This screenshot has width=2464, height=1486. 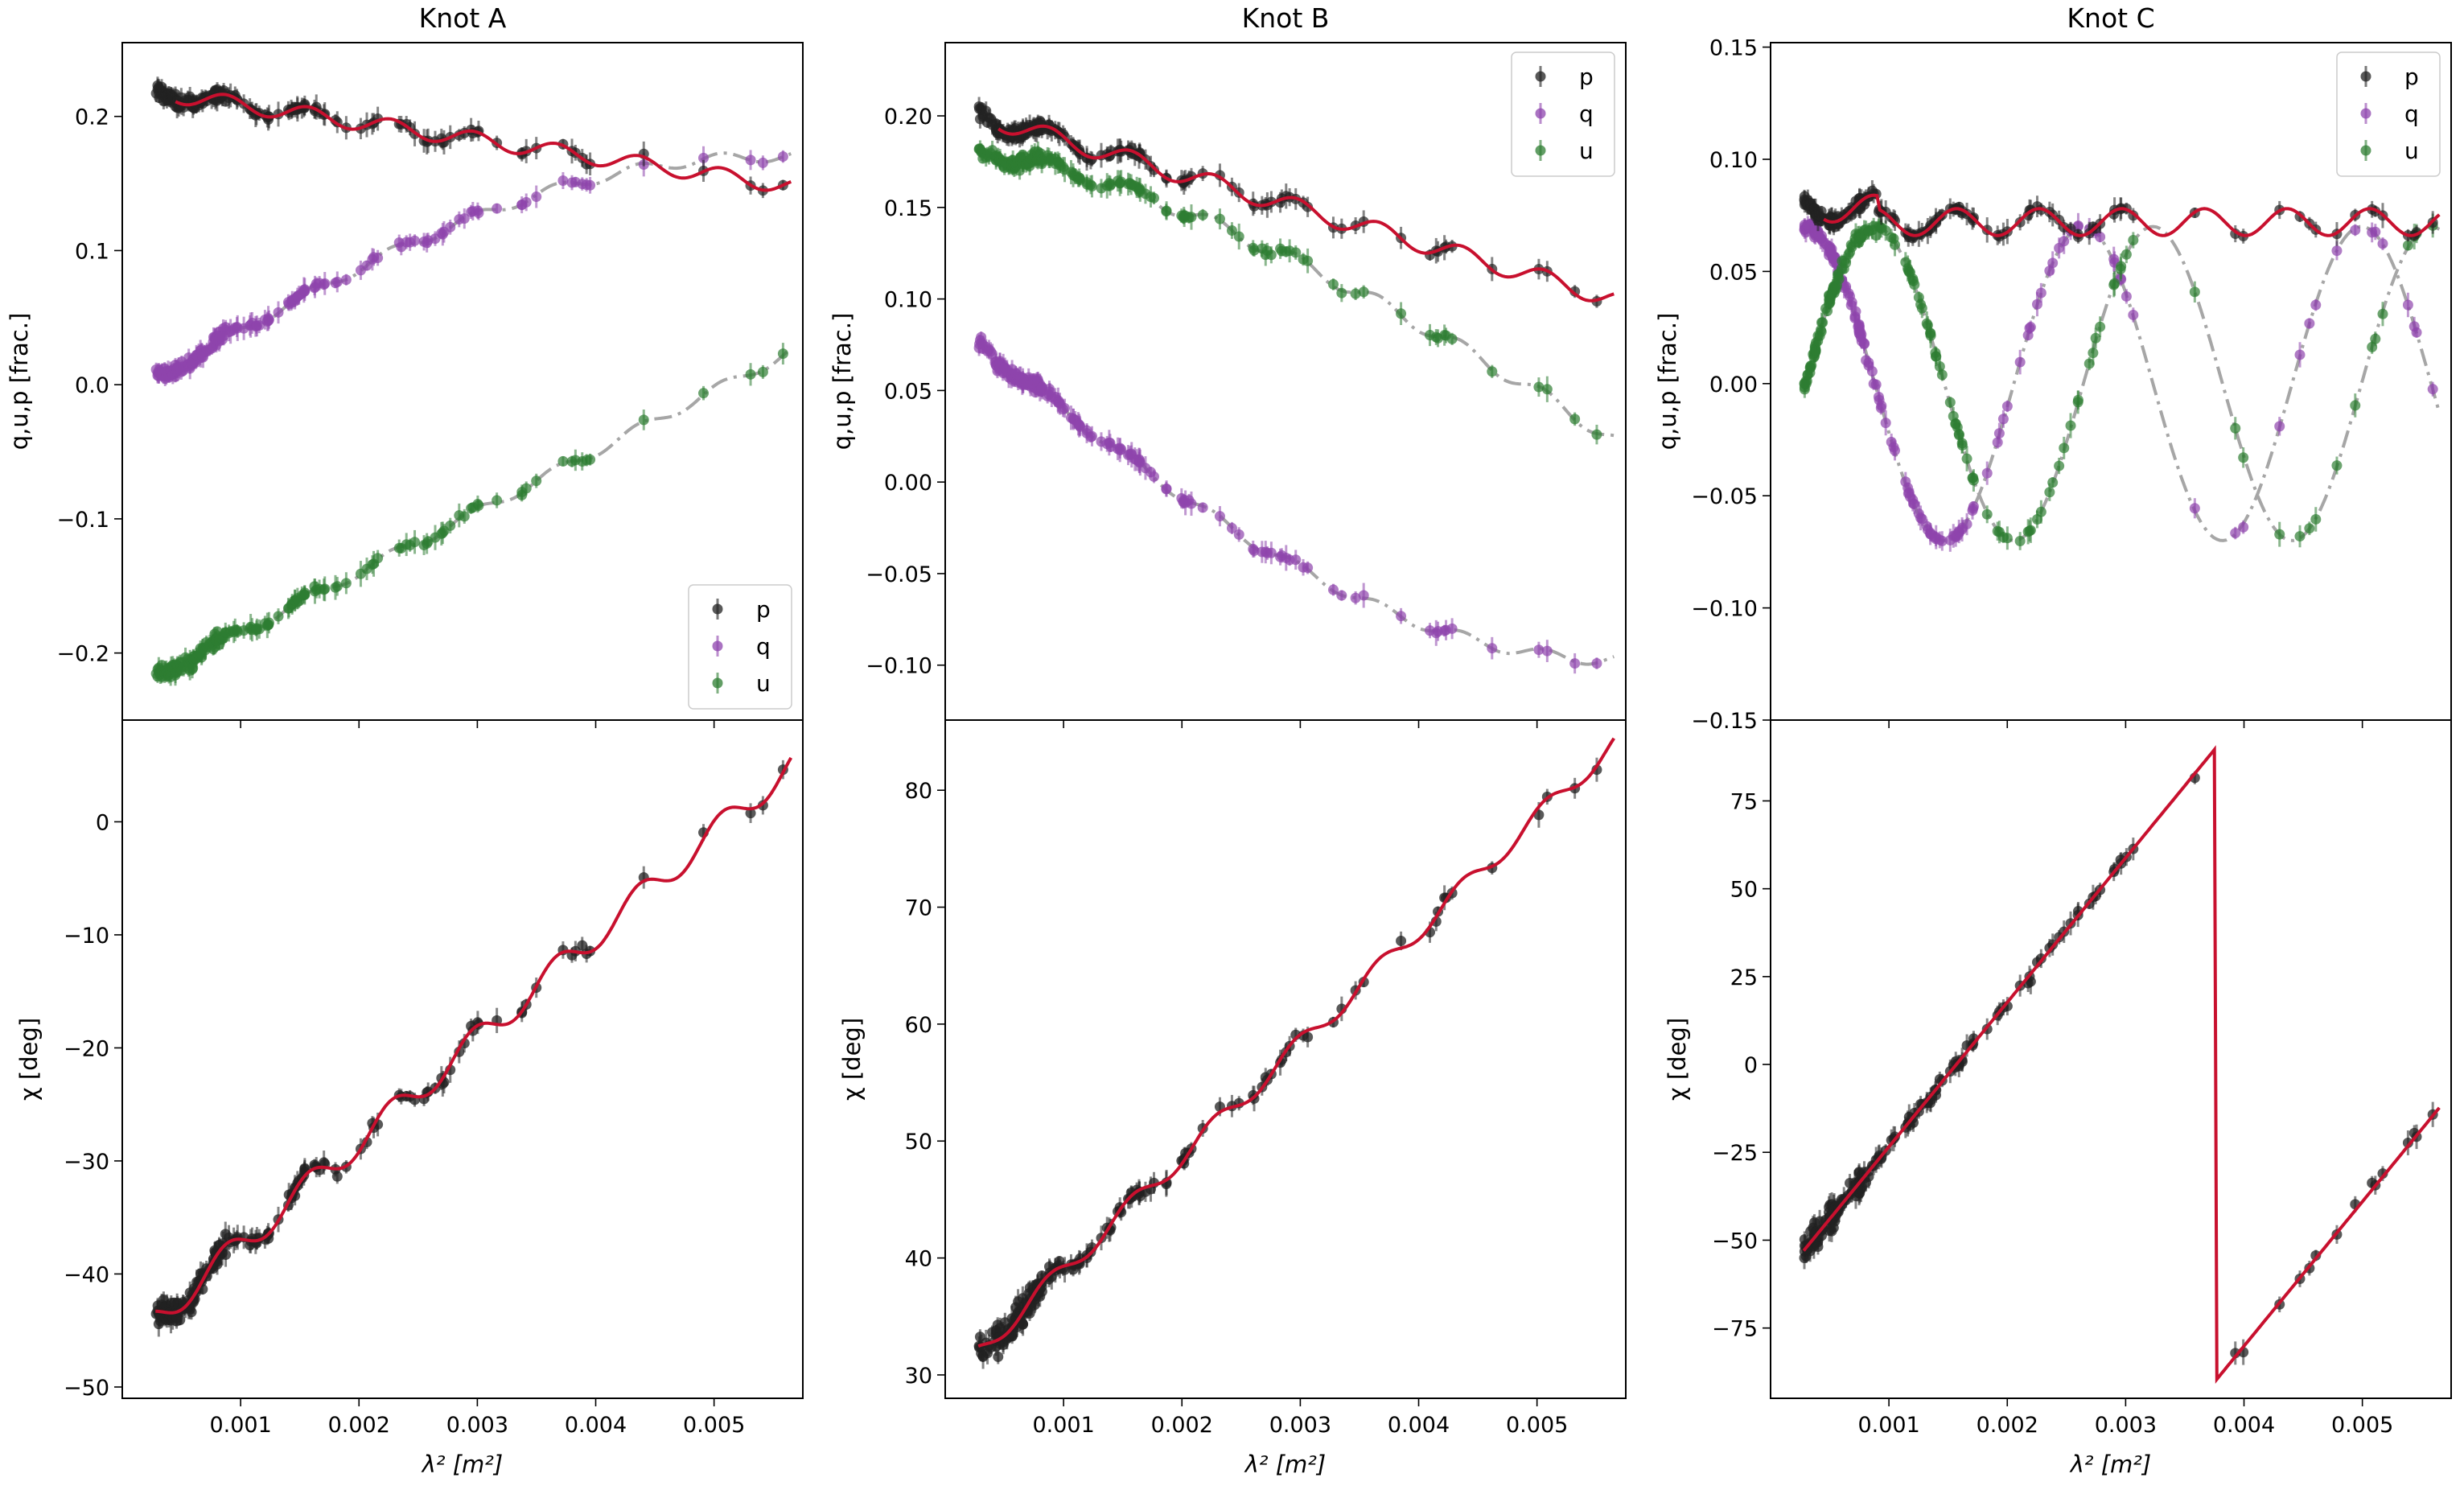 What do you see at coordinates (1735, 1329) in the screenshot?
I see `y-tick-label-bottom: −75` at bounding box center [1735, 1329].